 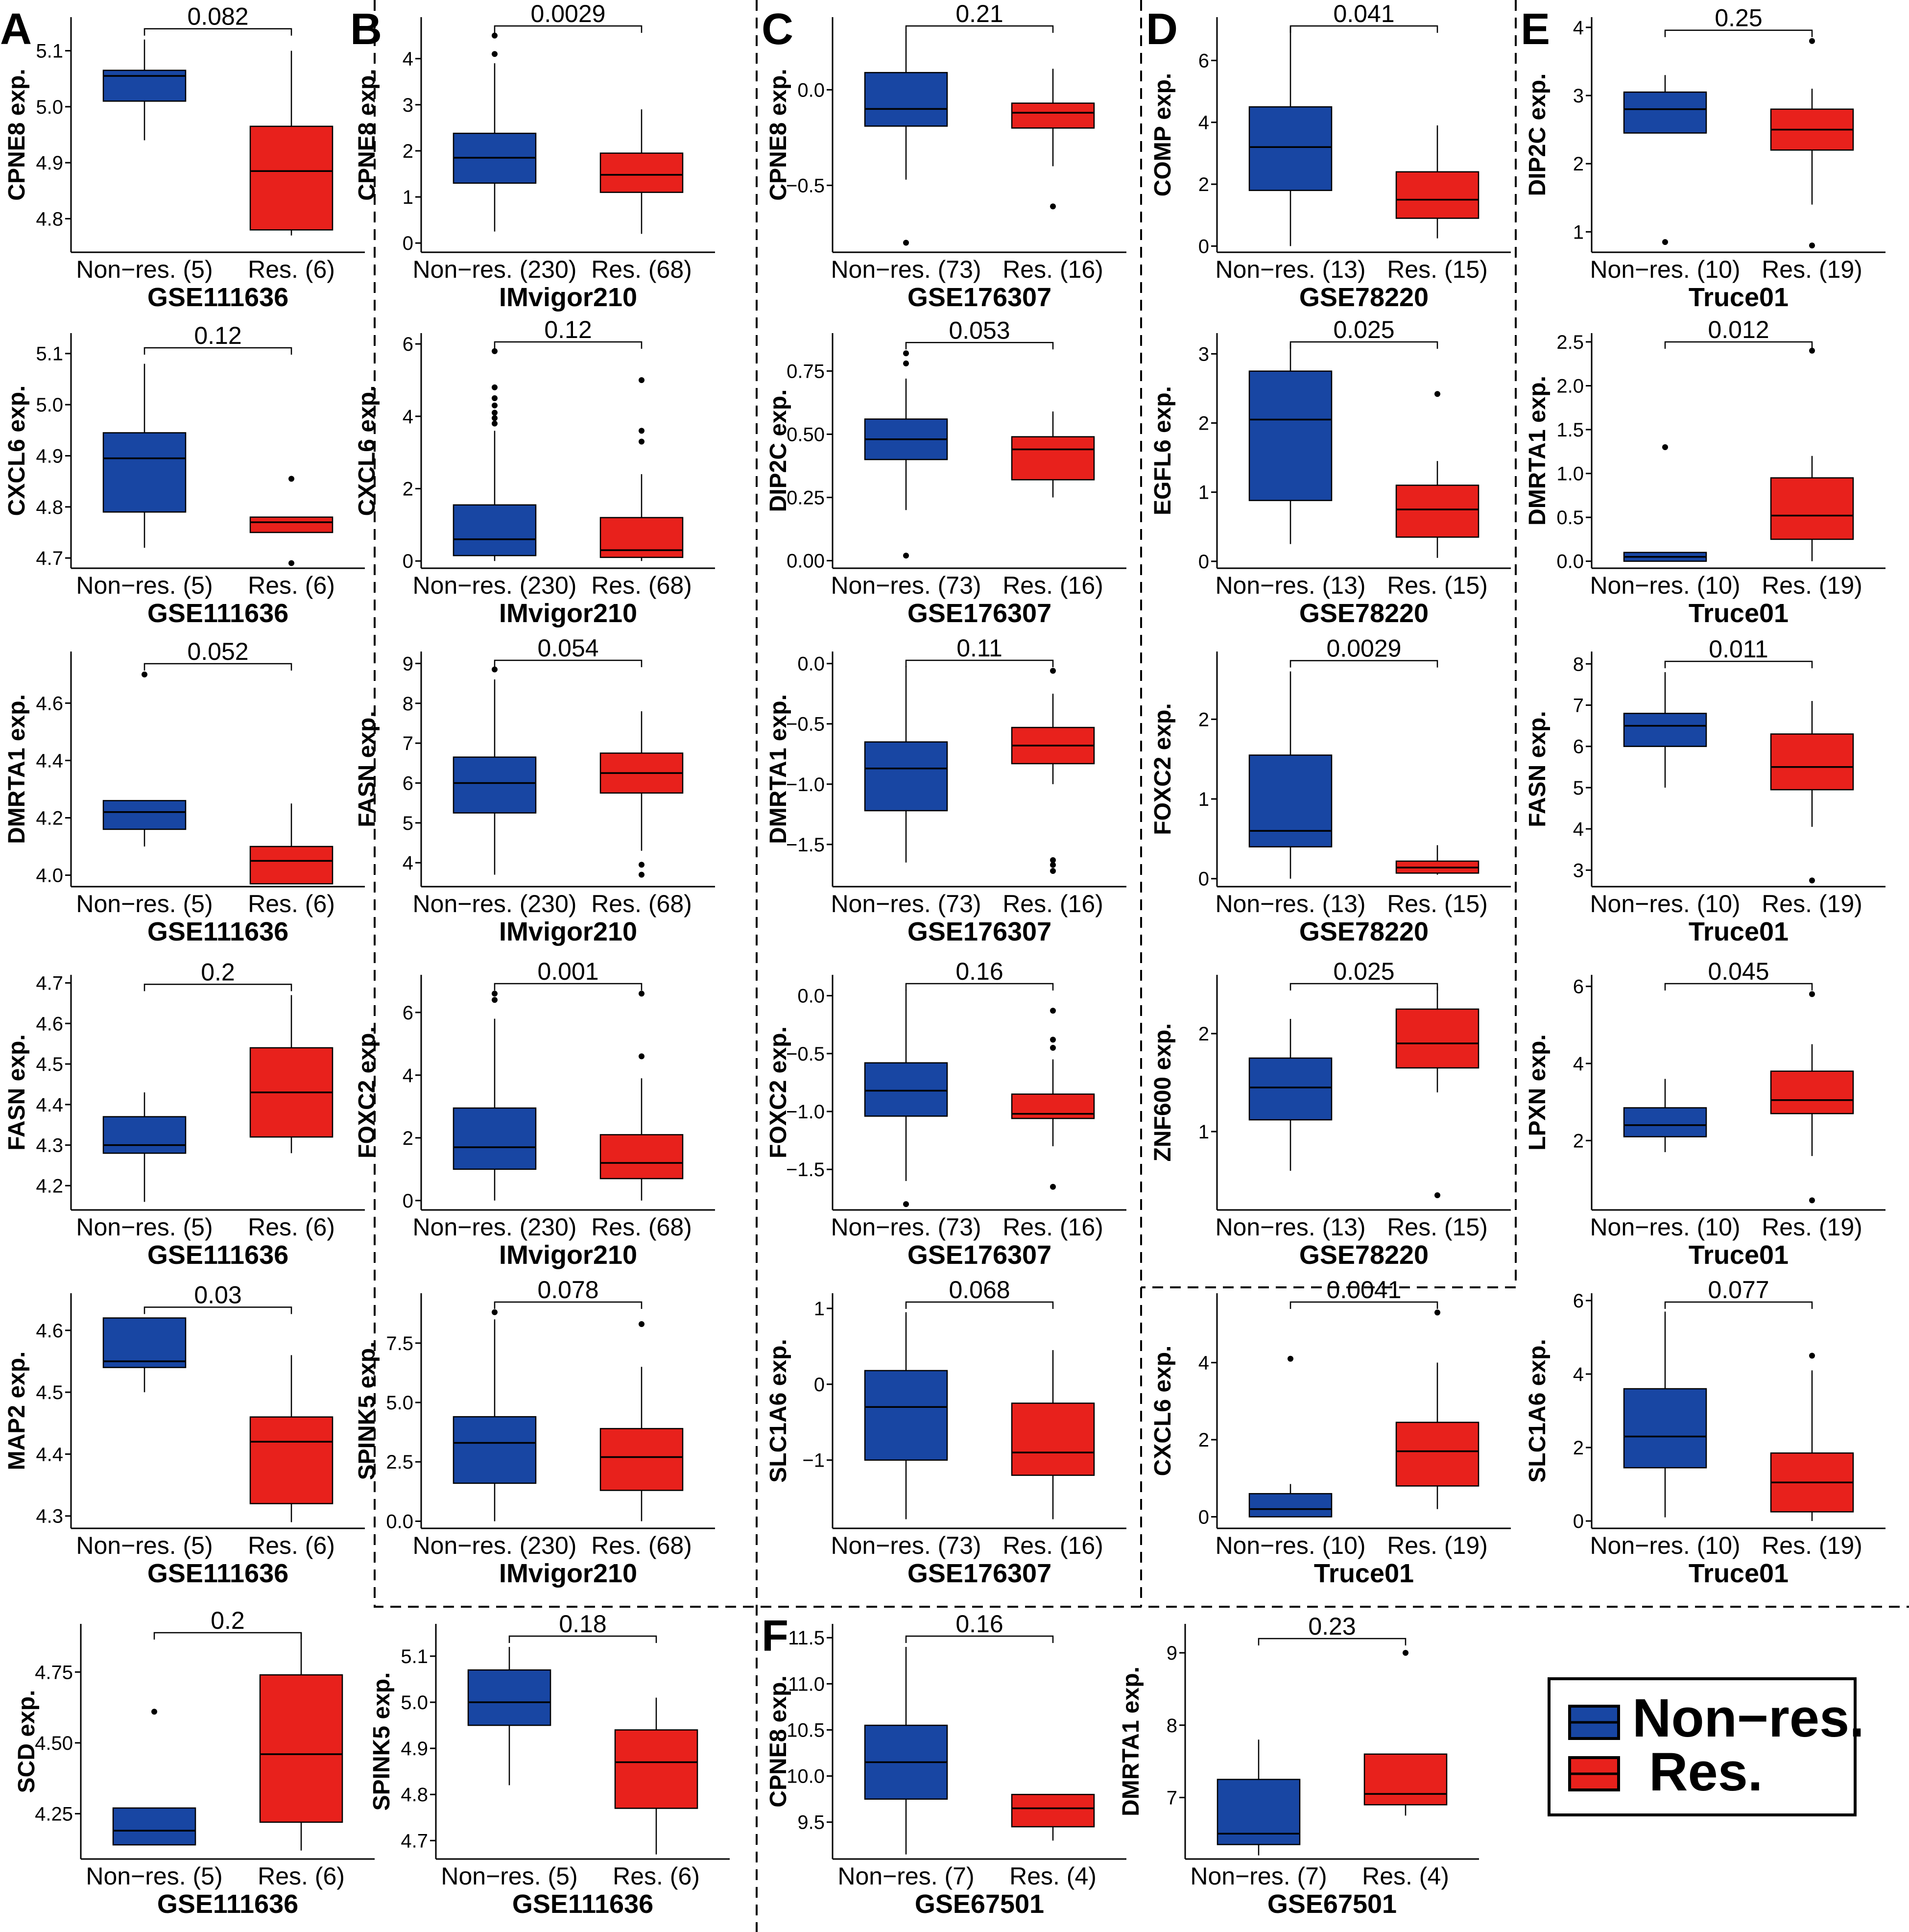 I want to click on y-tick-label: 2, so click(x=1578, y=1448).